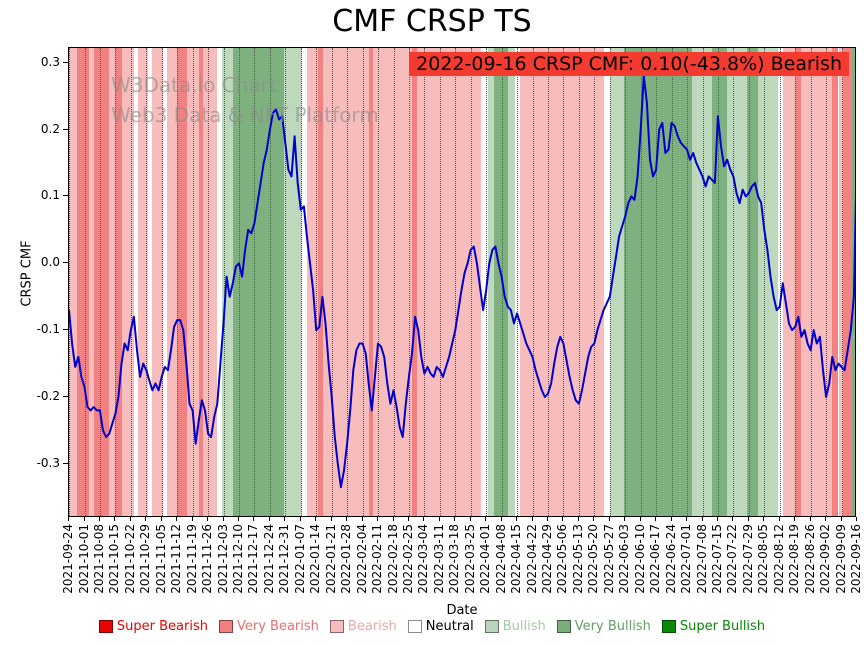 The width and height of the screenshot is (864, 646). Describe the element at coordinates (50, 262) in the screenshot. I see `y-tick-label: 0.0` at that location.